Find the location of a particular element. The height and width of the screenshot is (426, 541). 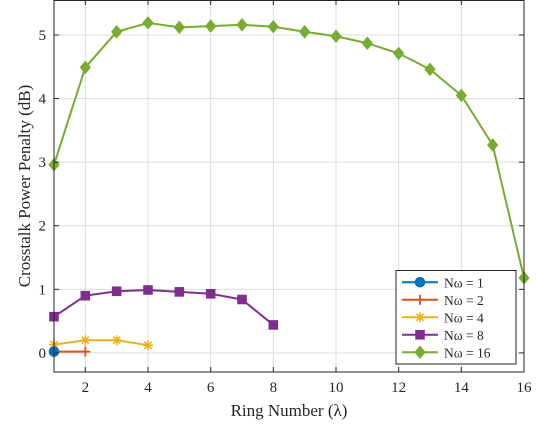

legend-entry: Nω = 16 is located at coordinates (446, 352).